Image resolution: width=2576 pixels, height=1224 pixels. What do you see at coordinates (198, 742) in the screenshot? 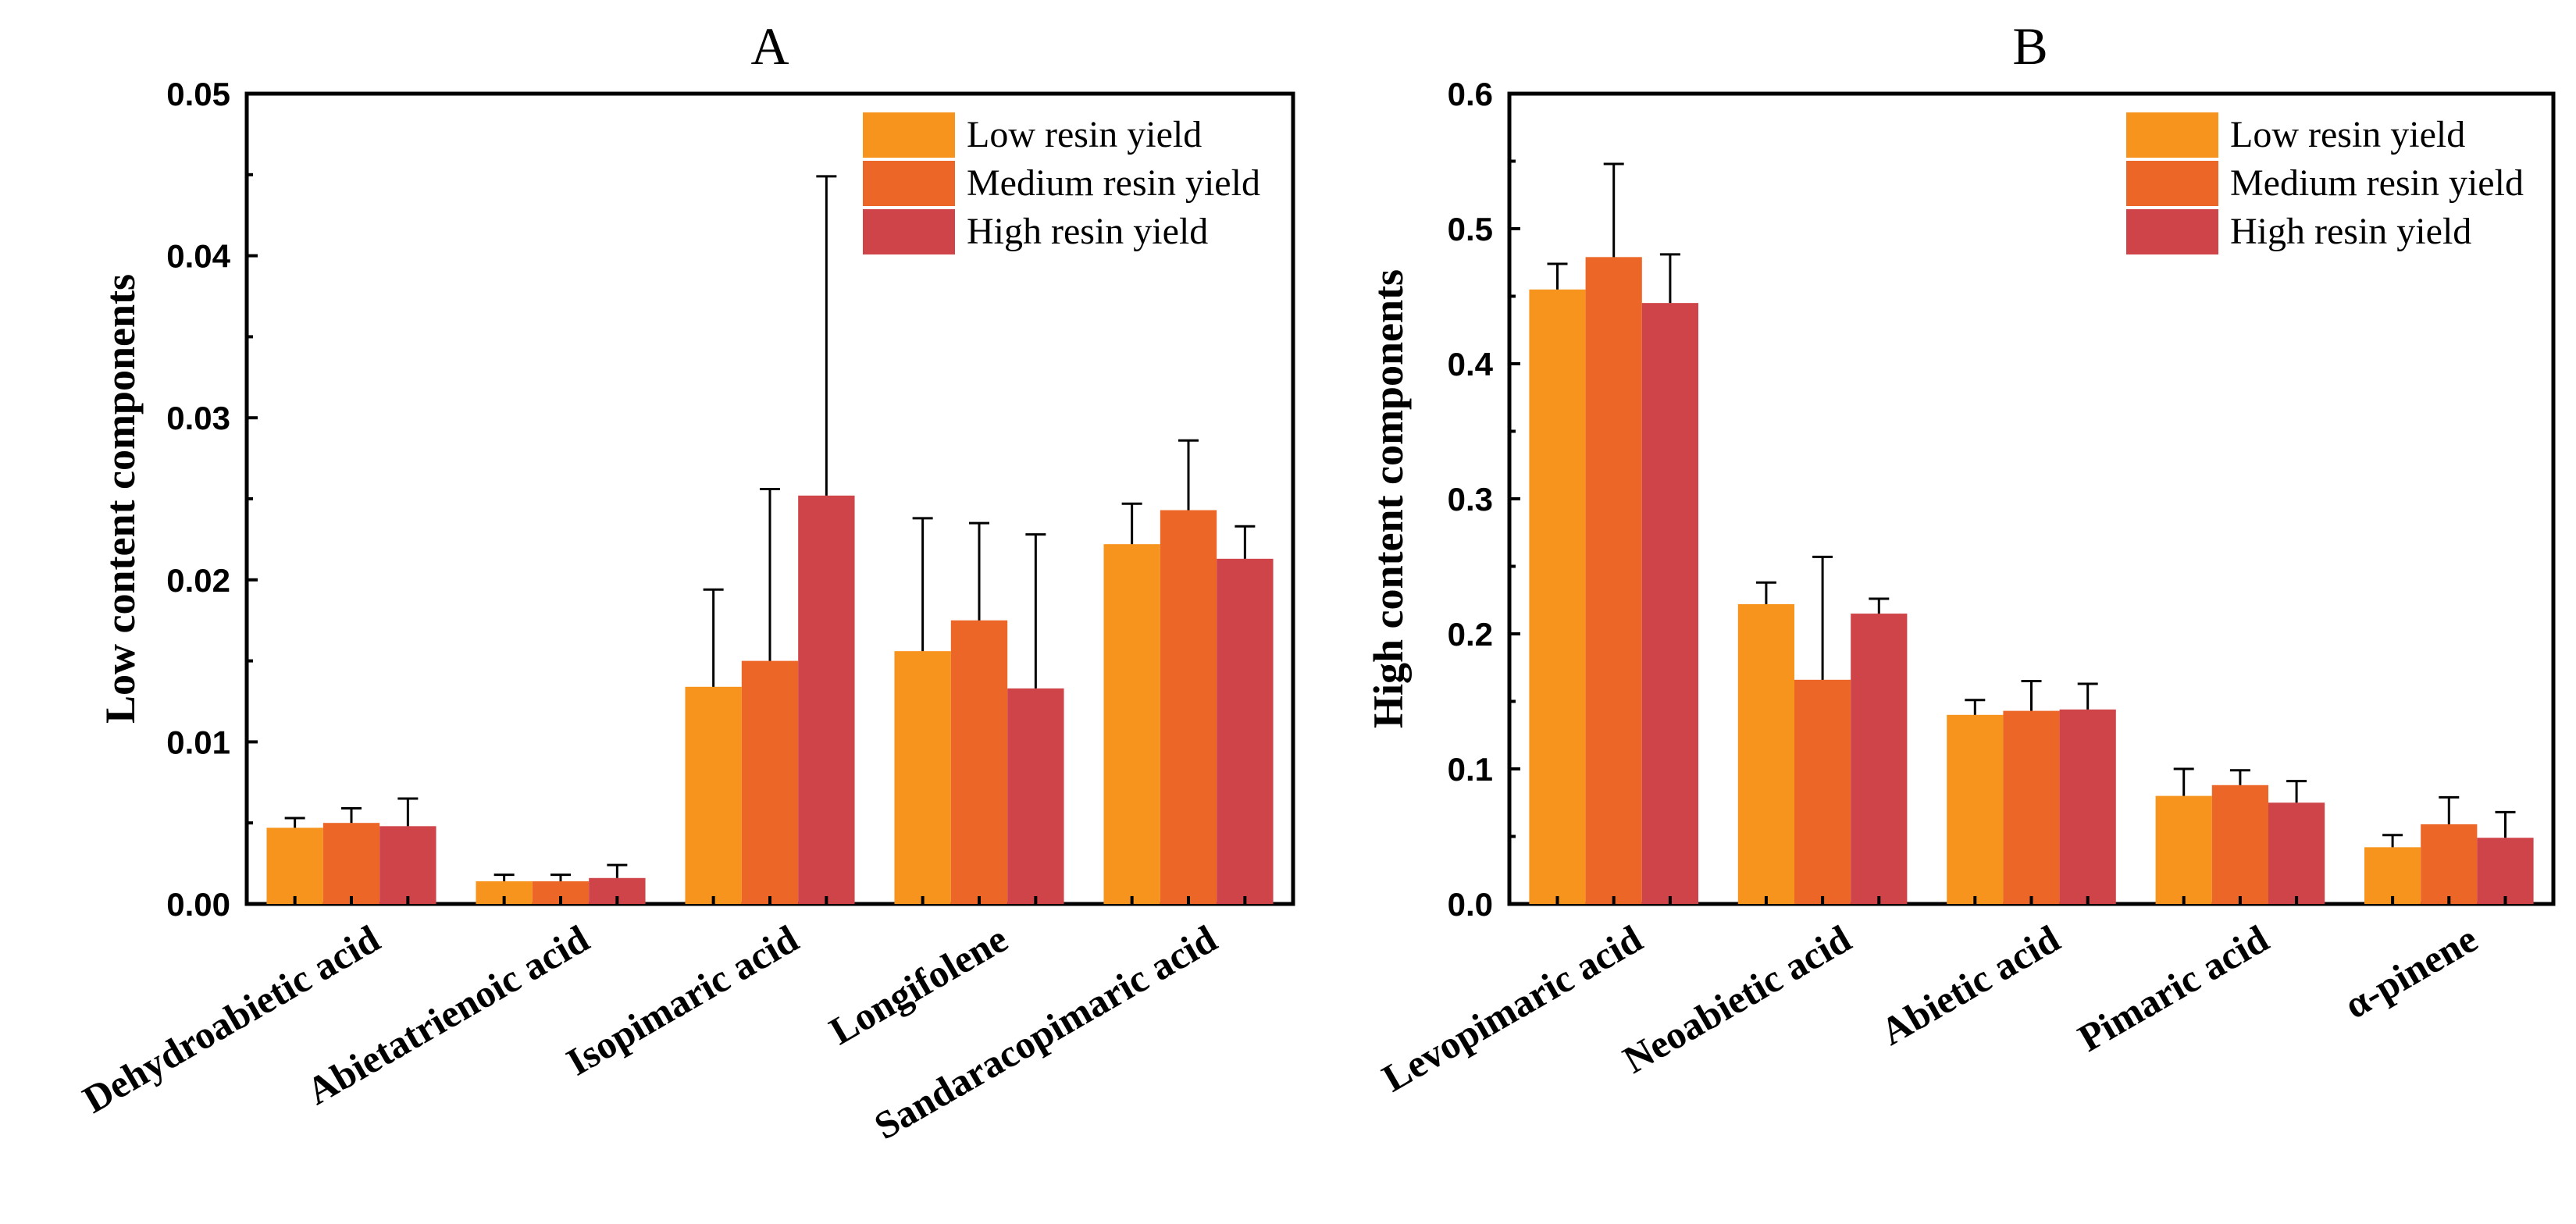
I see `y-tick-label: 0.01` at bounding box center [198, 742].